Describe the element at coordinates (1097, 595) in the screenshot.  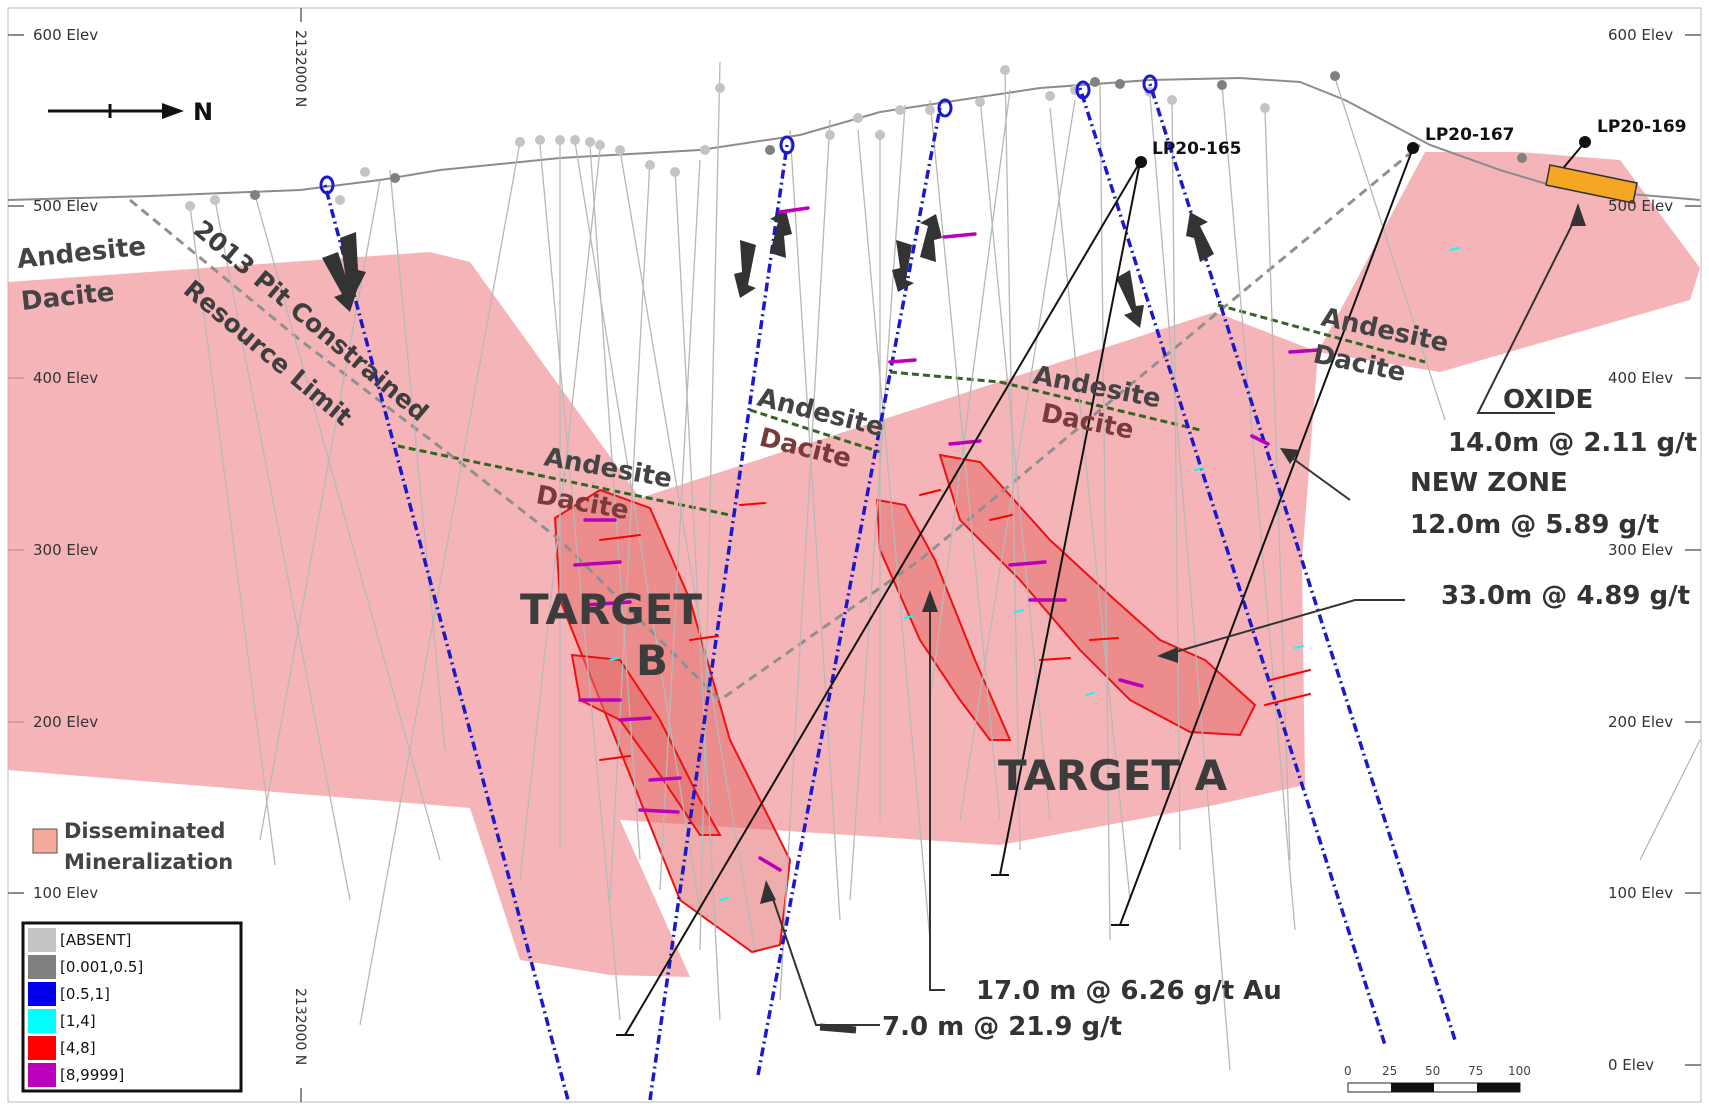
I see `target-a-shell` at that location.